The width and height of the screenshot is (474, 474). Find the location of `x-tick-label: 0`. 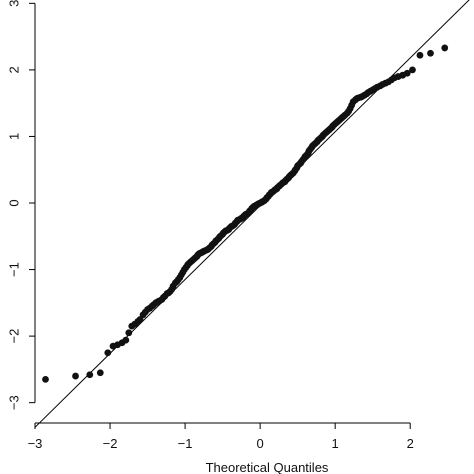

x-tick-label: 0 is located at coordinates (260, 443).